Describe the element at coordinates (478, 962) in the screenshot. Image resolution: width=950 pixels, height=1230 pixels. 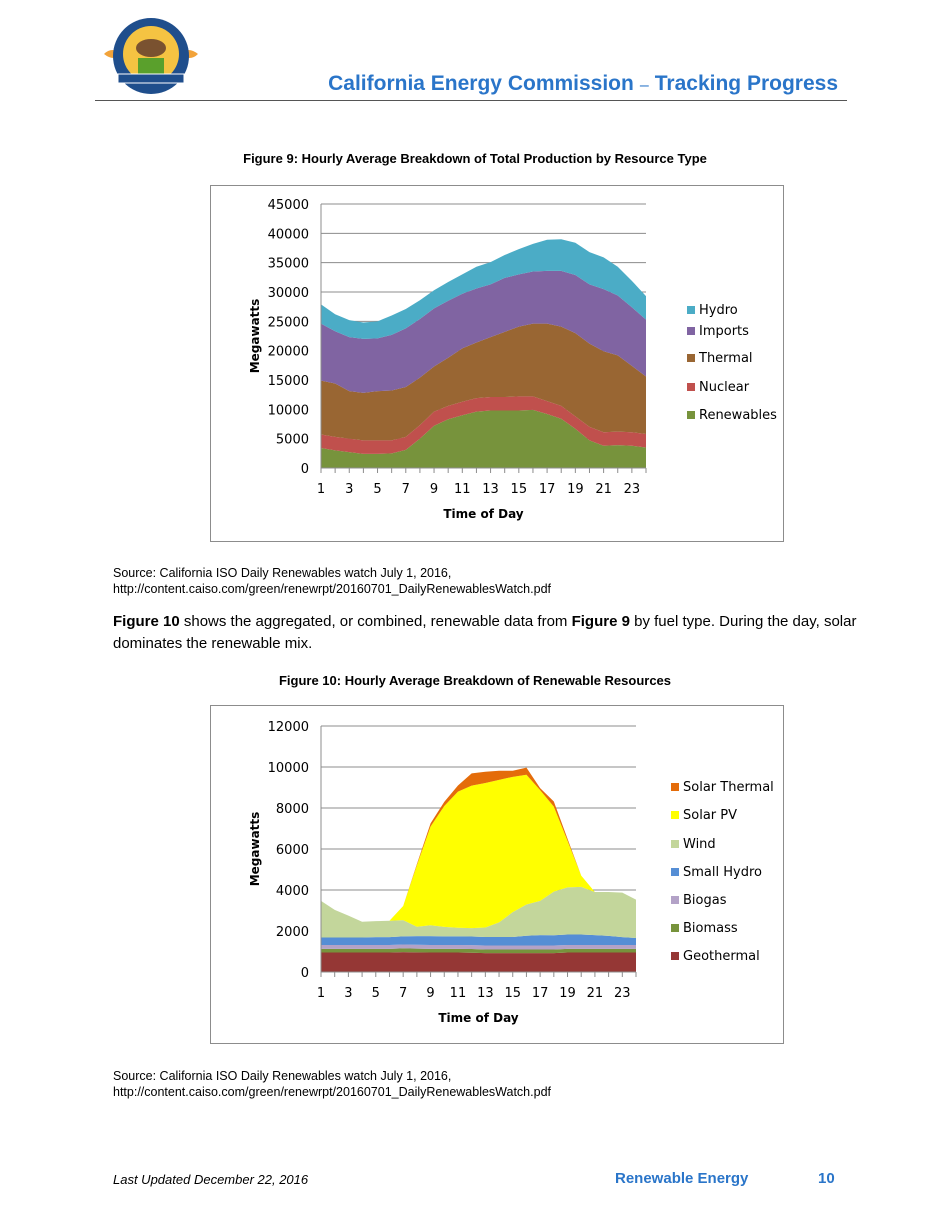
I see `area-geothermal` at that location.